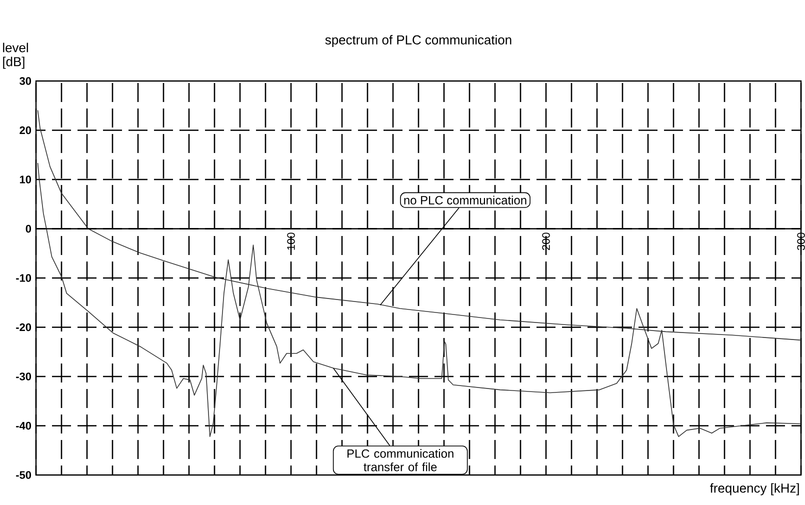  Describe the element at coordinates (26, 81) in the screenshot. I see `y-tick-label: 30` at that location.